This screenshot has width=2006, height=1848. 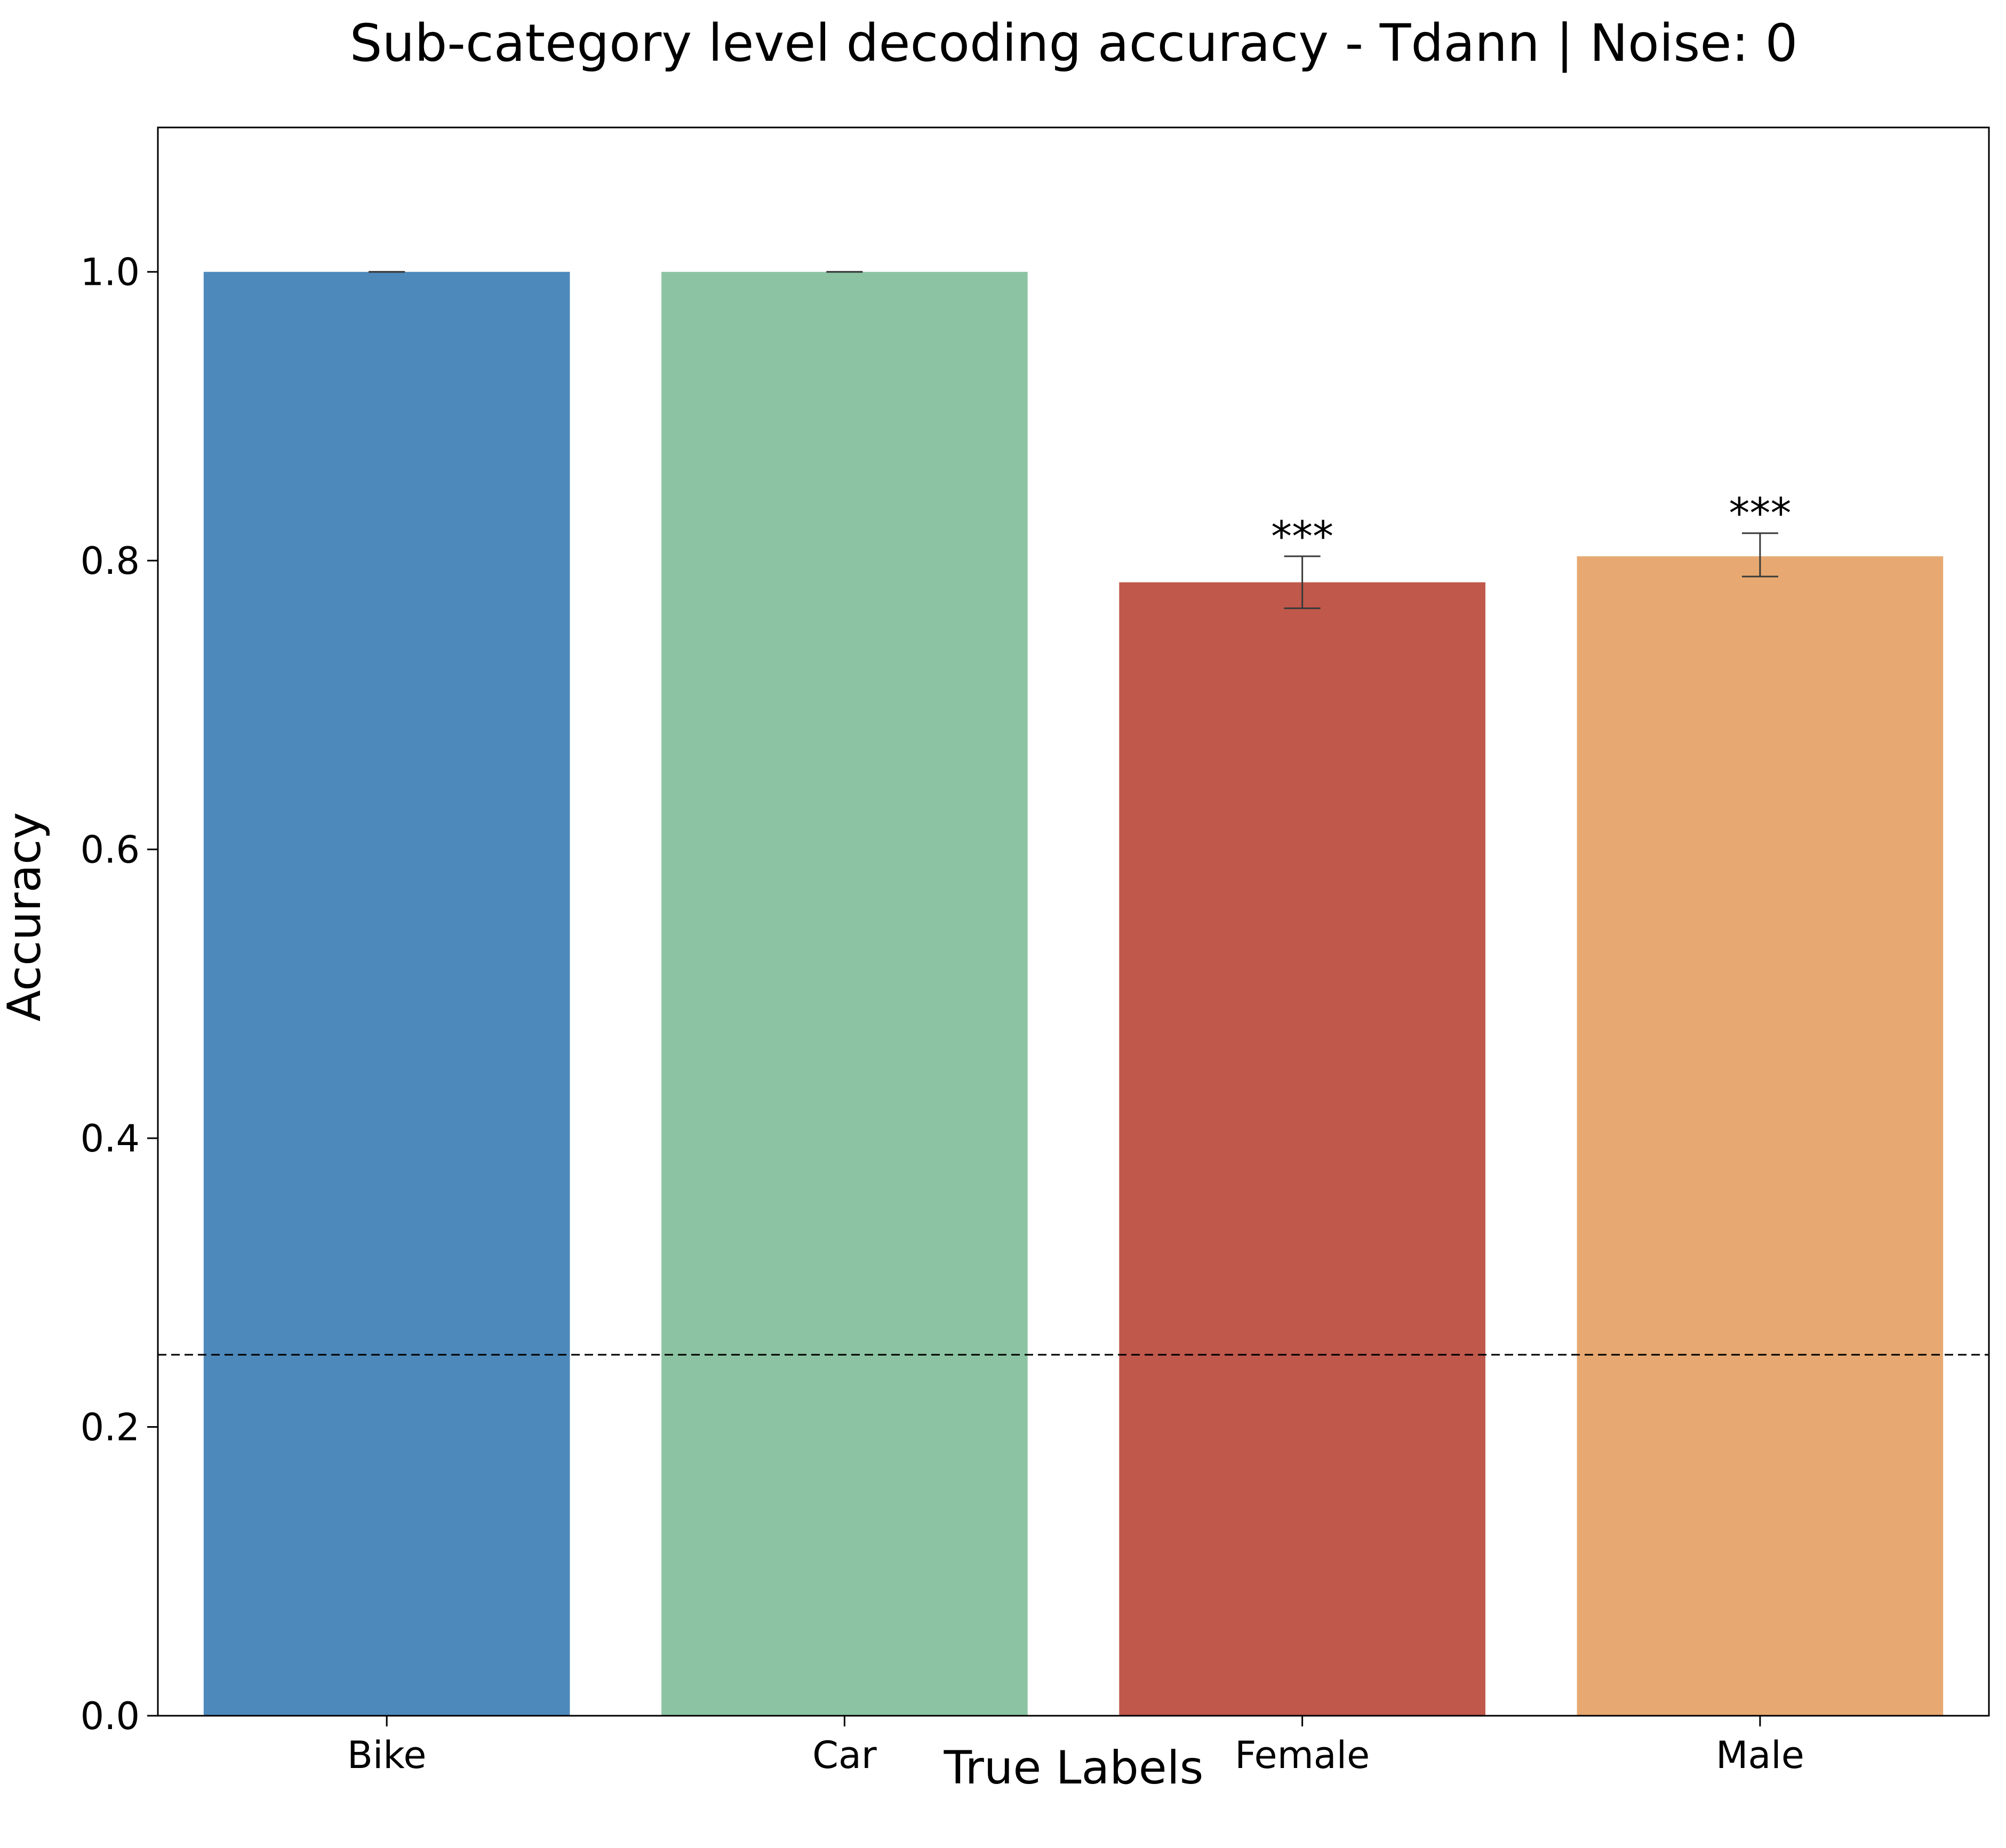 I want to click on bar-male, so click(x=1761, y=1136).